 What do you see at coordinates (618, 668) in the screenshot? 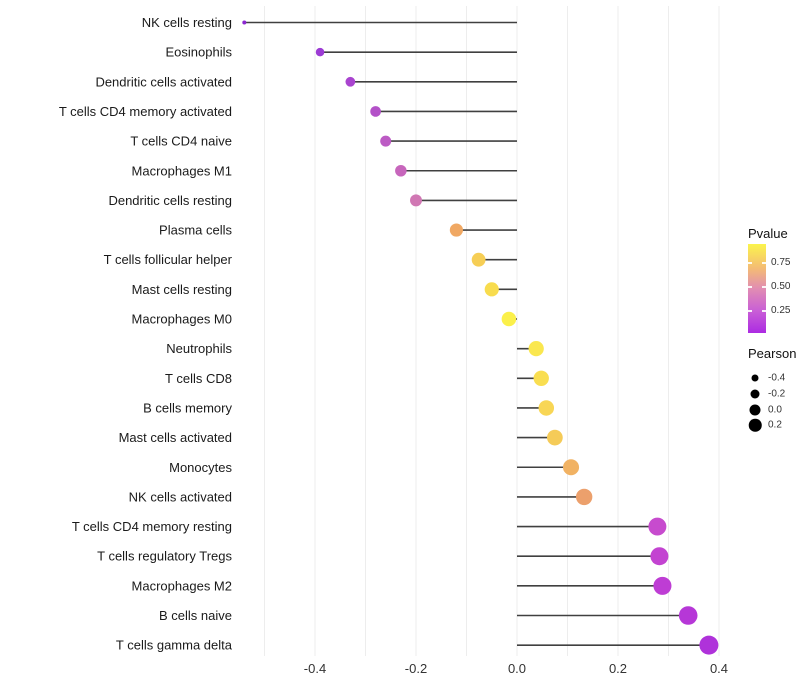
I see `x-axis-label: 0.2` at bounding box center [618, 668].